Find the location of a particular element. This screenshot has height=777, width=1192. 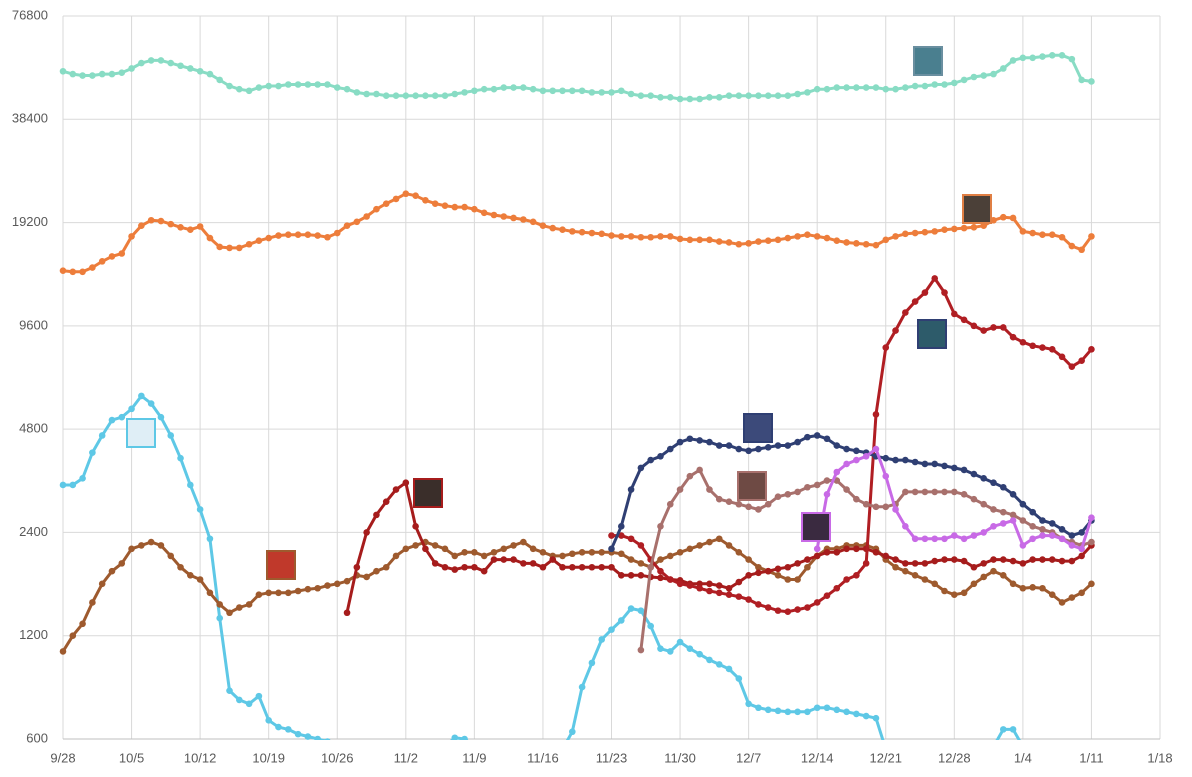

y-tick-label: 600 is located at coordinates (37, 737).